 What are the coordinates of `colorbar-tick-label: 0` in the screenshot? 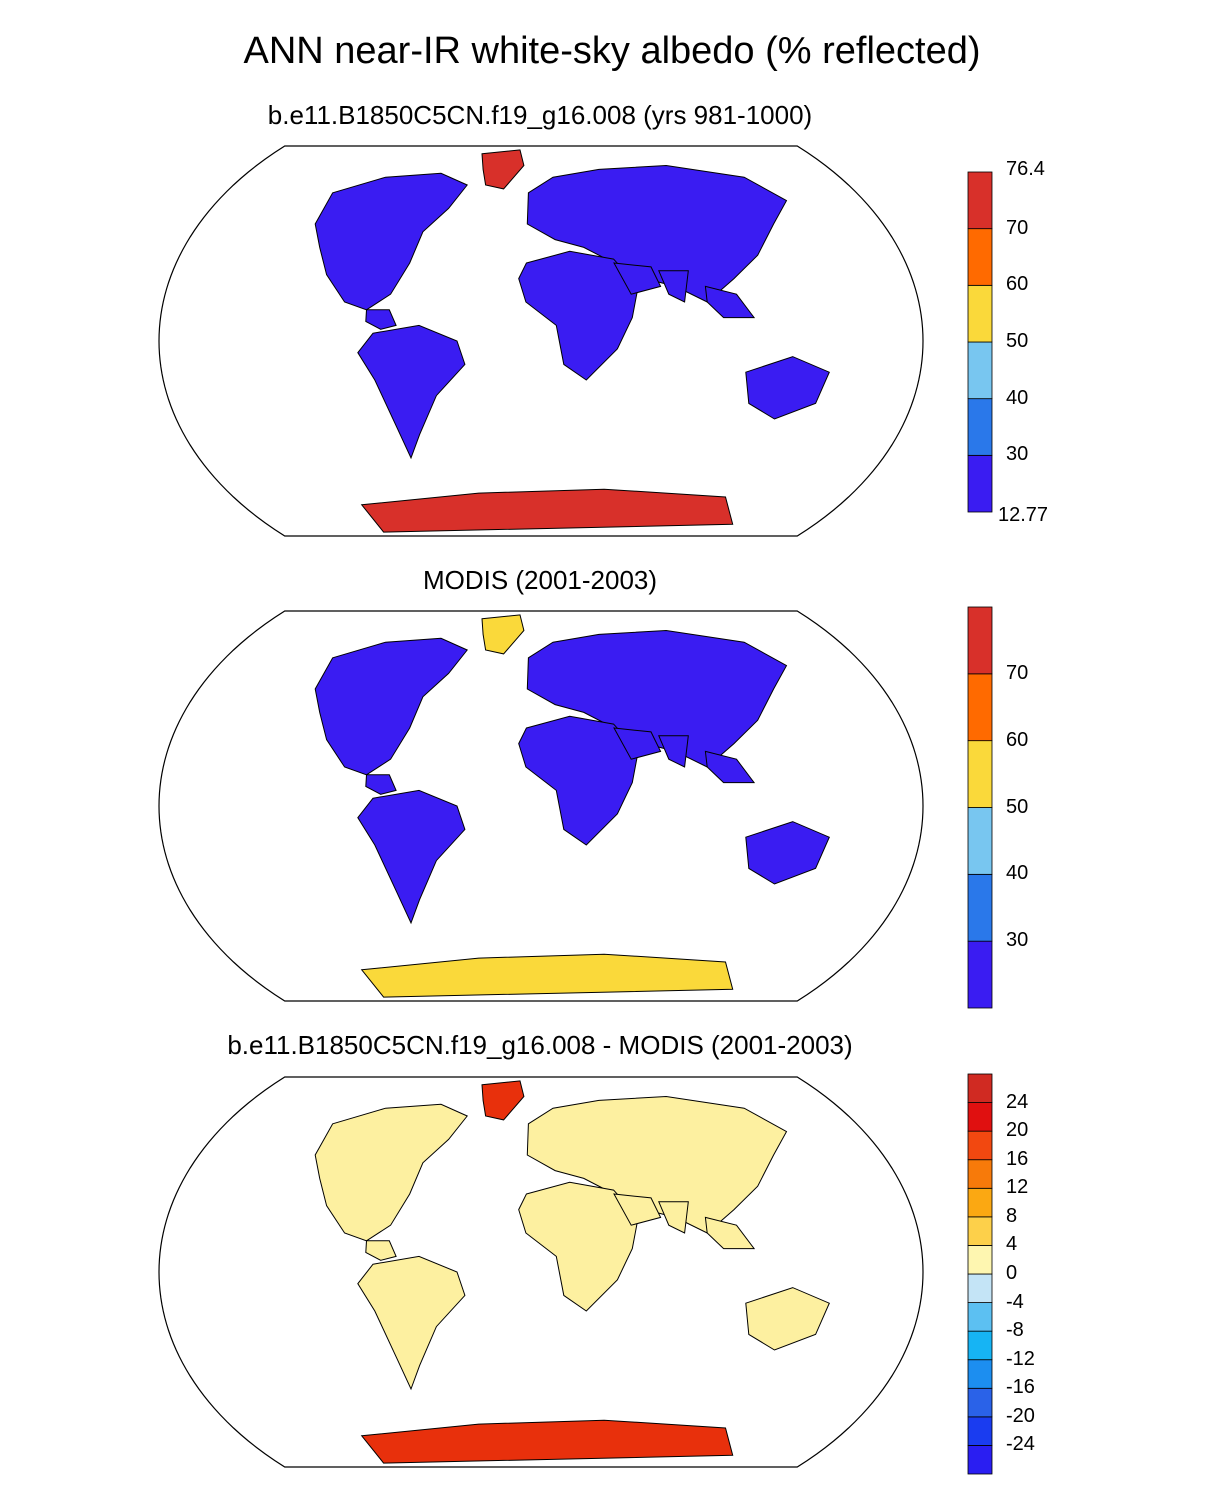 It's located at (1012, 1273).